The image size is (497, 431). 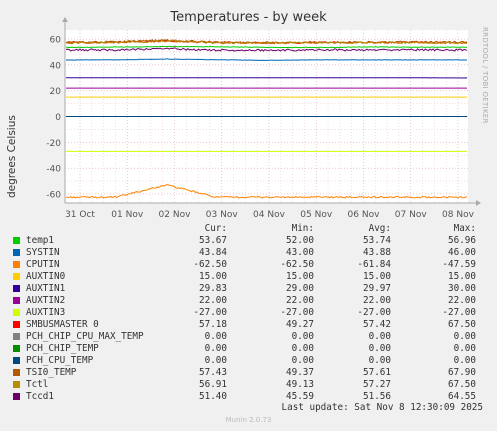 I want to click on legend-value-max: 46.00, so click(x=462, y=252).